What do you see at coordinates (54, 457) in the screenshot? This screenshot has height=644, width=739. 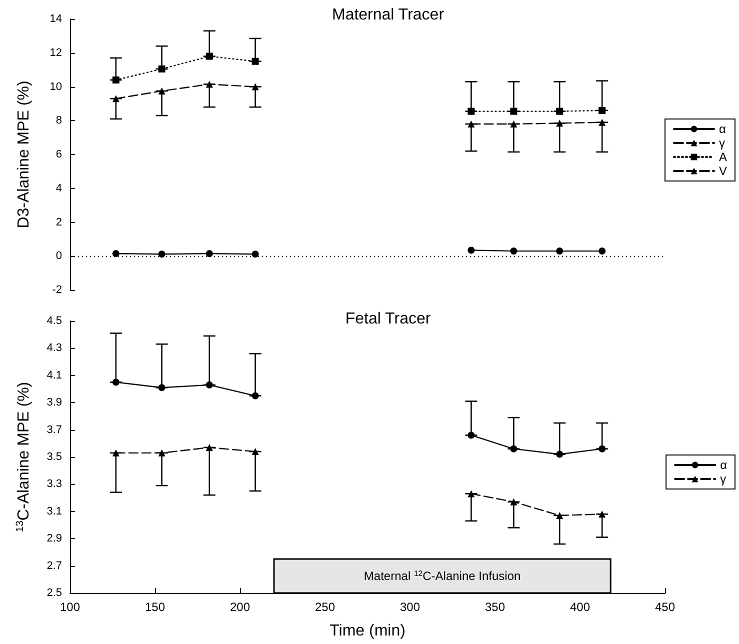 I see `y-tick-label: 3.5` at bounding box center [54, 457].